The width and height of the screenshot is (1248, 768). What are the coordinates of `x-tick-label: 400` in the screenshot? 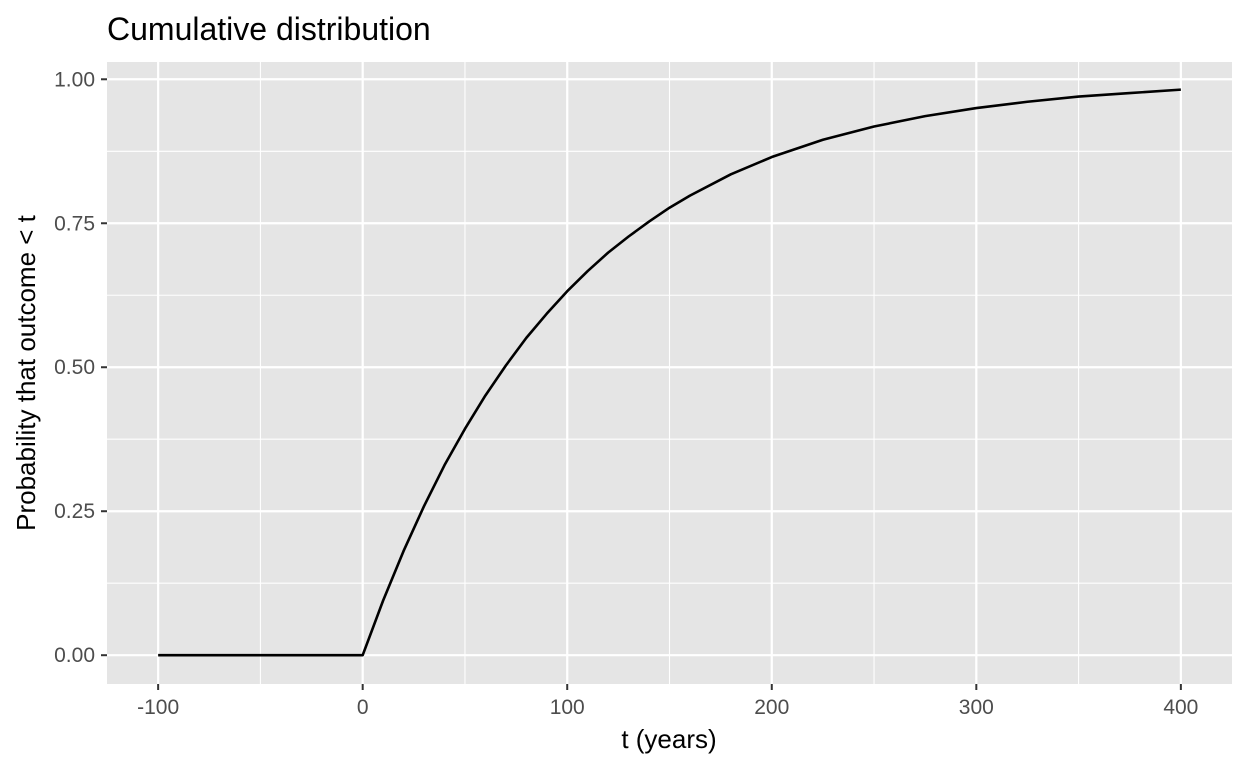 It's located at (1180, 707).